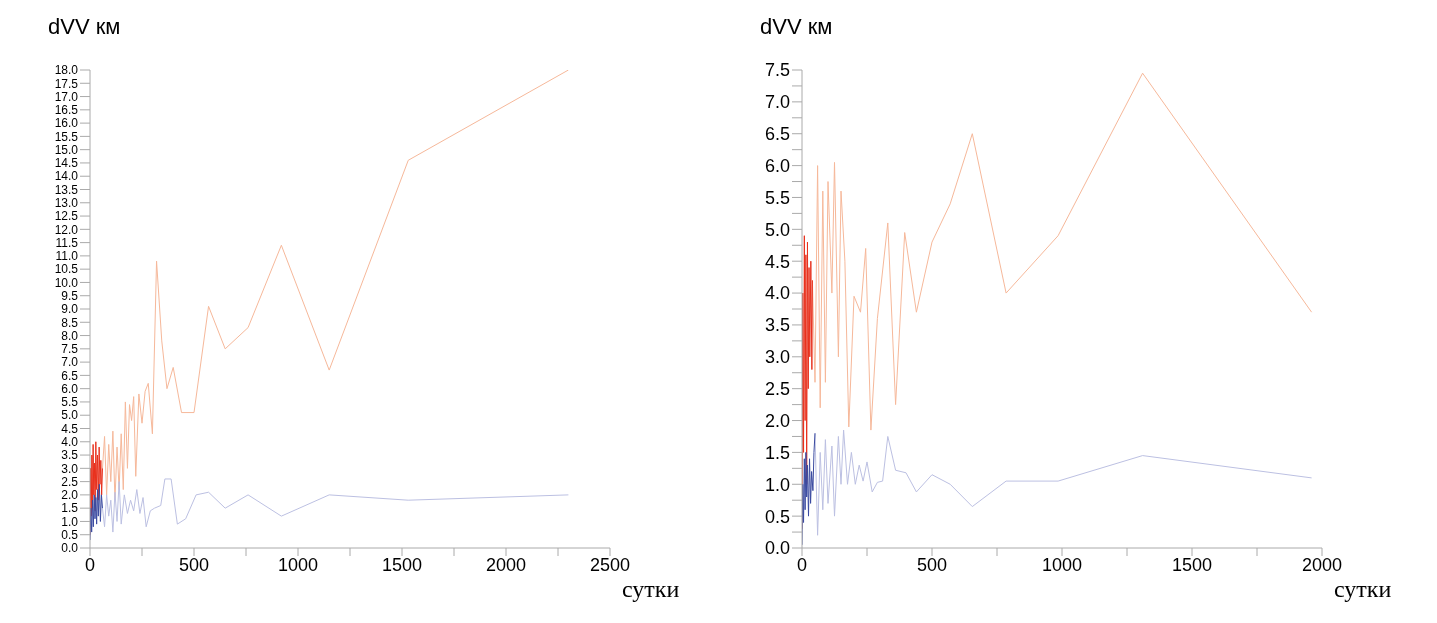 The width and height of the screenshot is (1437, 623). What do you see at coordinates (66, 83) in the screenshot?
I see `y-tick-label: 17.5` at bounding box center [66, 83].